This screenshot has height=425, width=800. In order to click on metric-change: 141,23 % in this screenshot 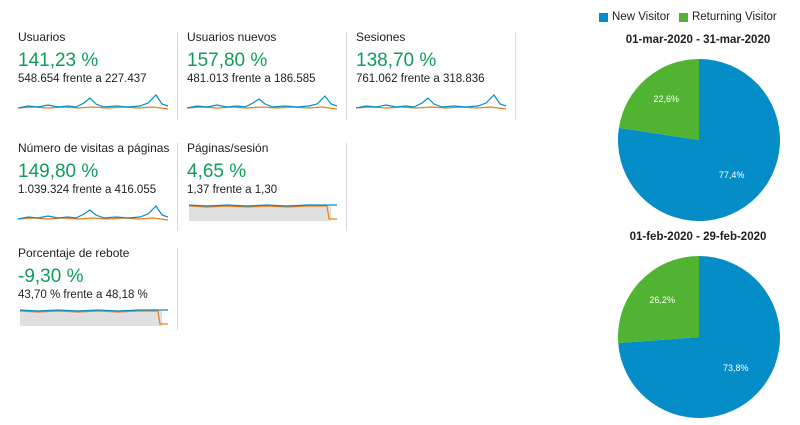, I will do `click(58, 60)`.